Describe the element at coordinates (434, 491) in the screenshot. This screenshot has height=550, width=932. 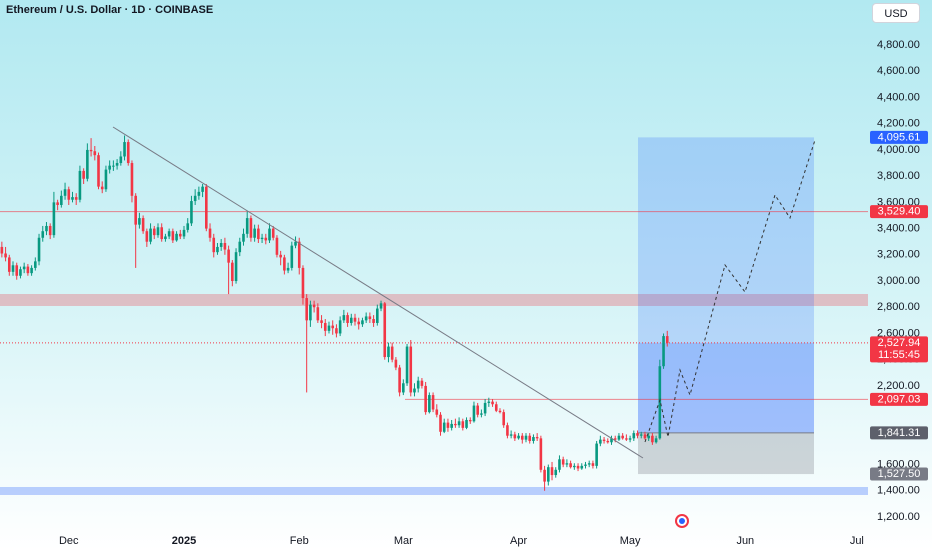
I see `support-zone` at that location.